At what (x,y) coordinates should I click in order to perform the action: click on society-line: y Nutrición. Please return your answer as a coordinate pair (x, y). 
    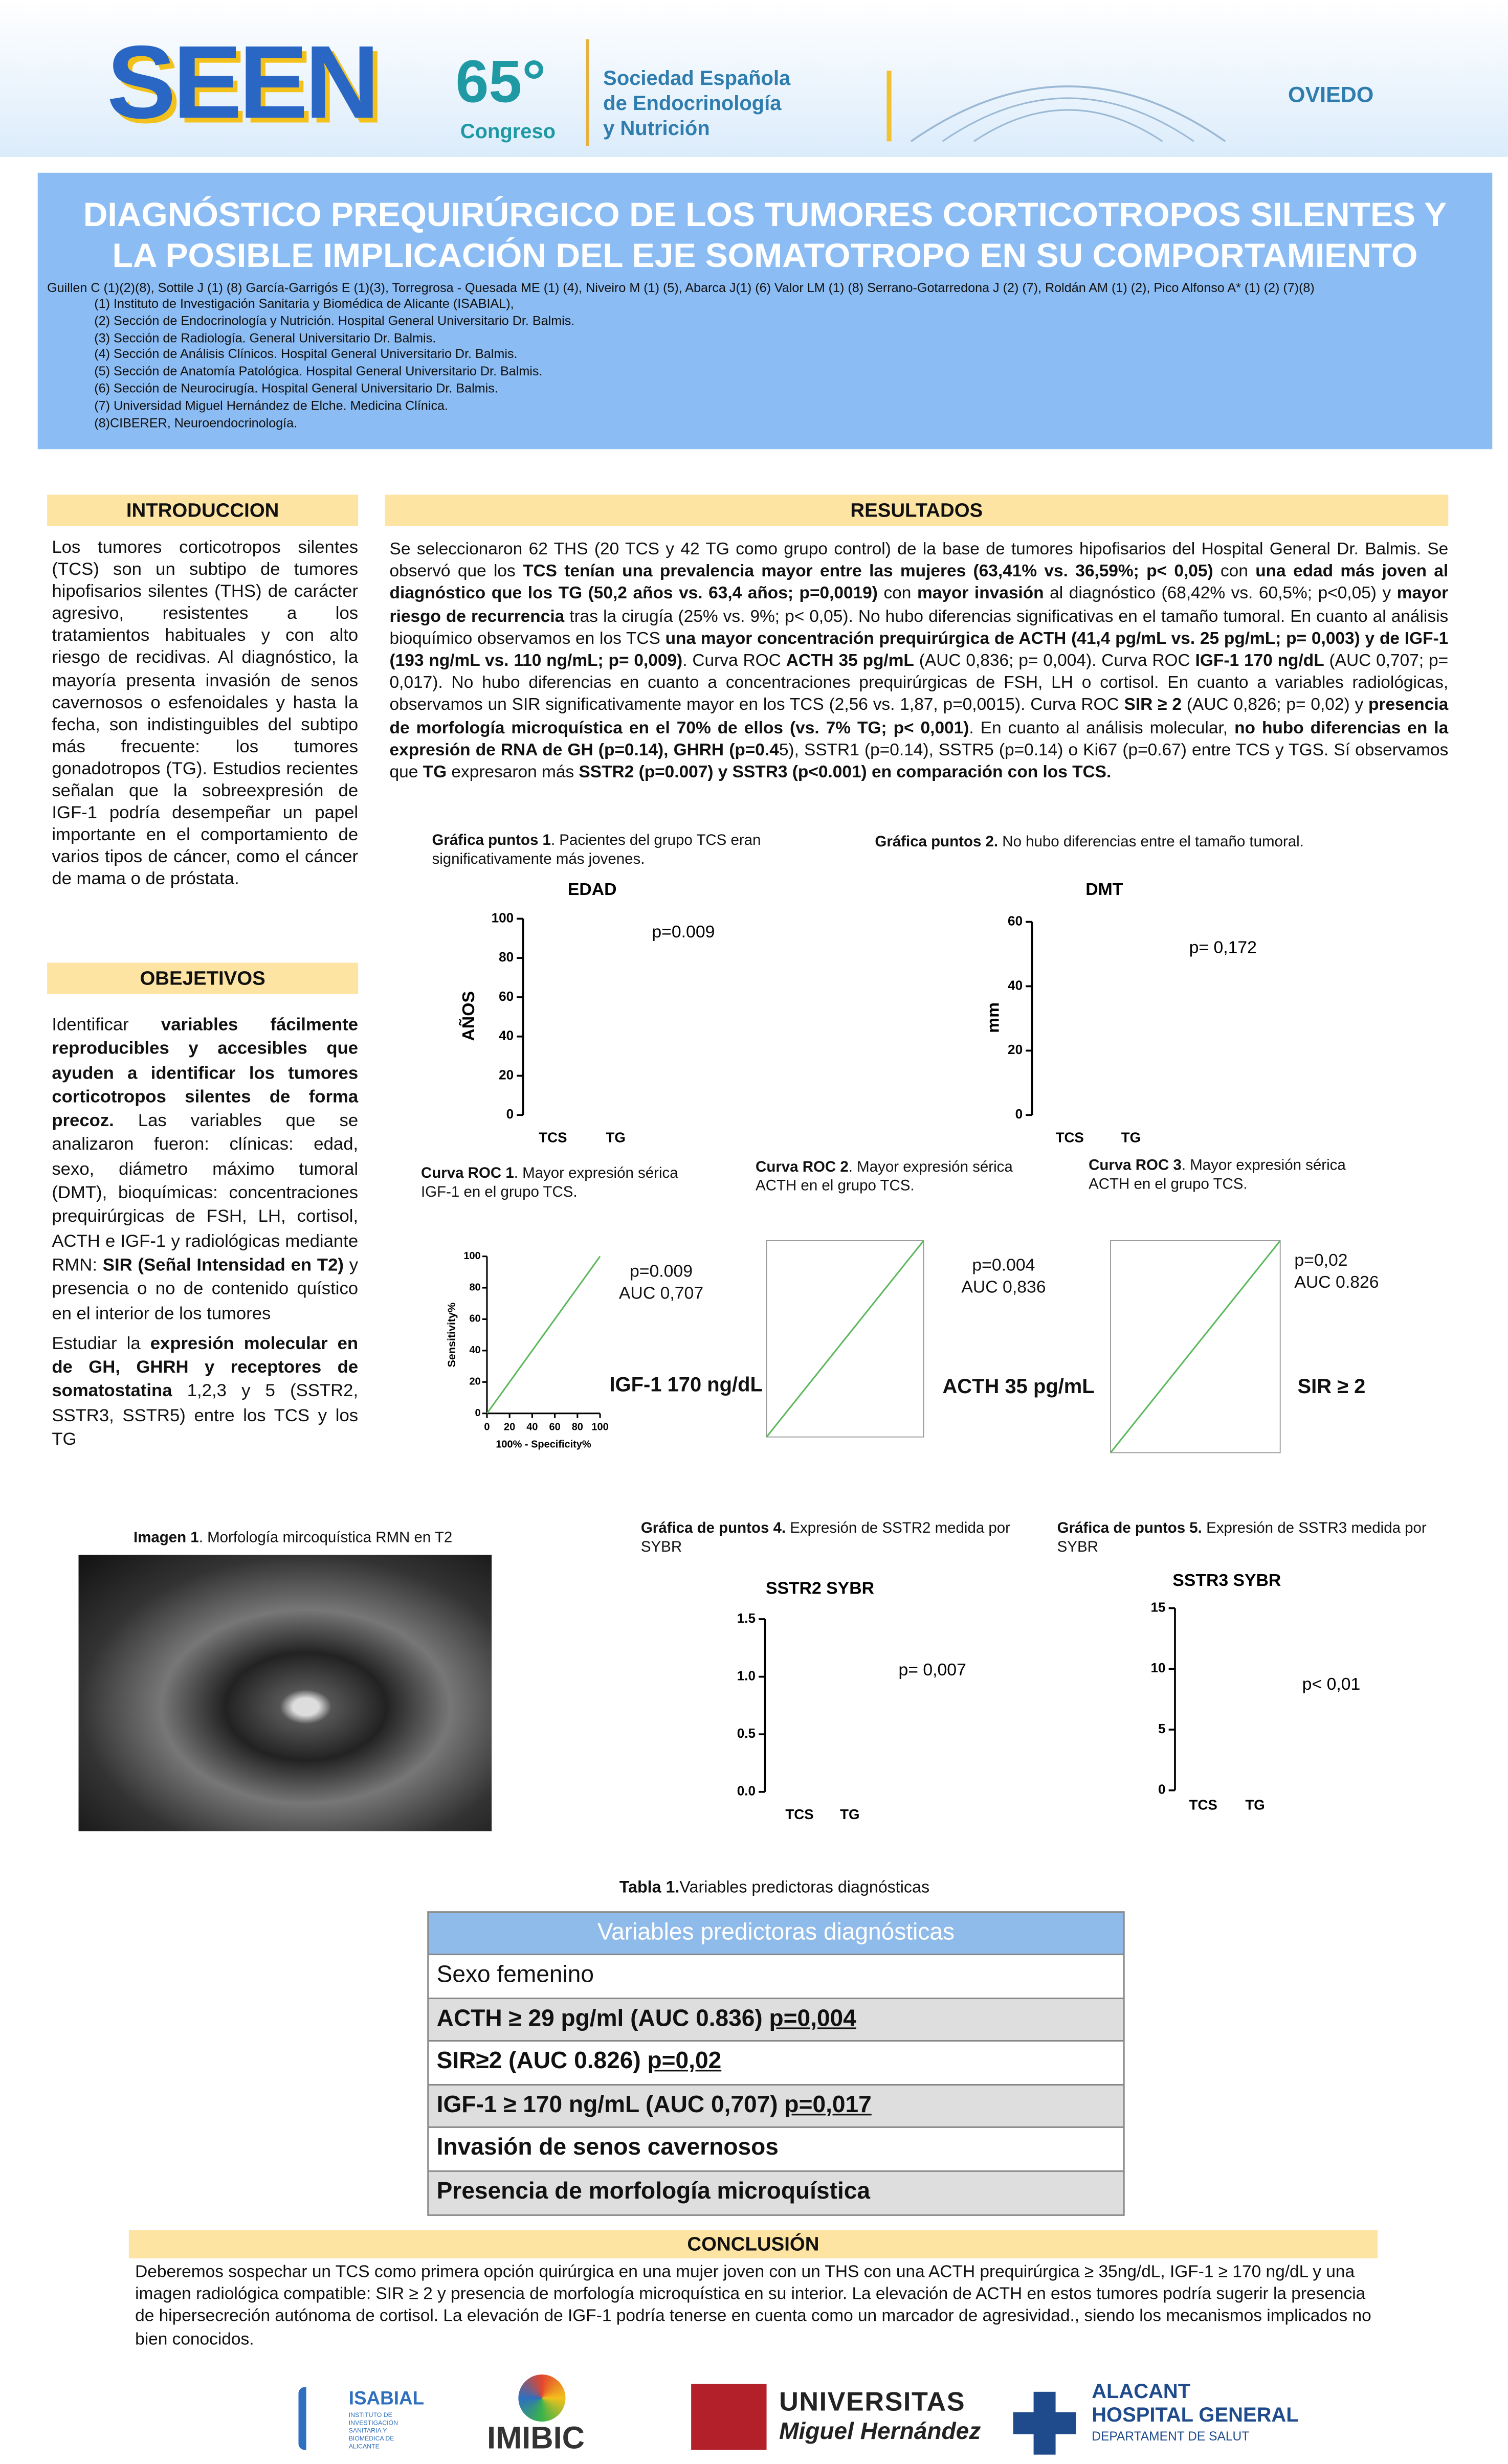
    Looking at the image, I should click on (656, 128).